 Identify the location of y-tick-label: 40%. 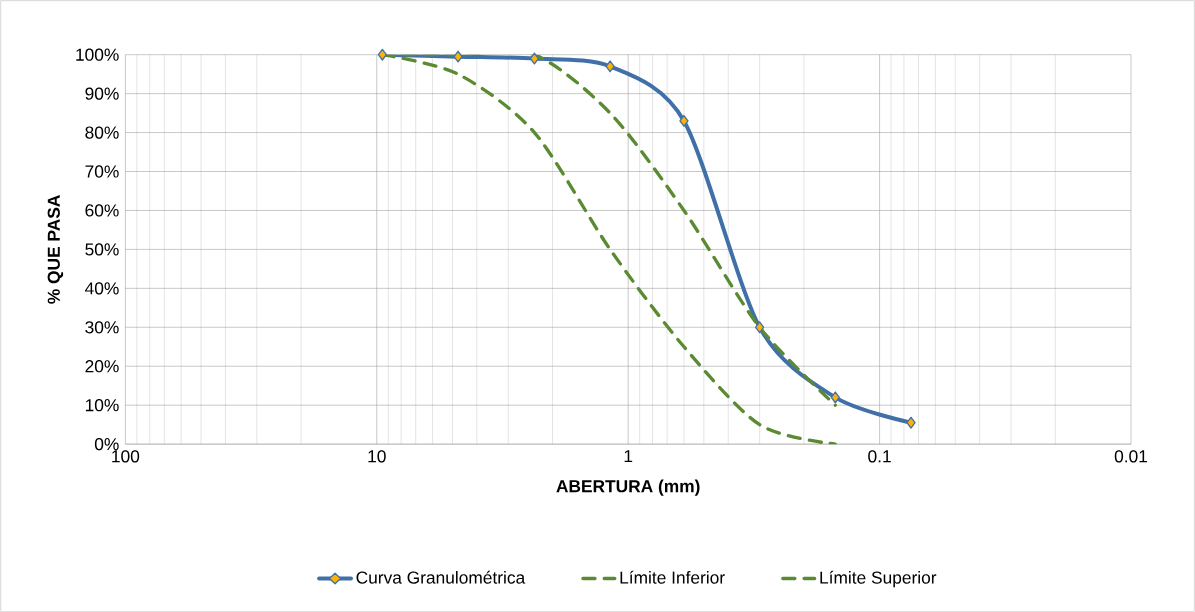
(102, 288).